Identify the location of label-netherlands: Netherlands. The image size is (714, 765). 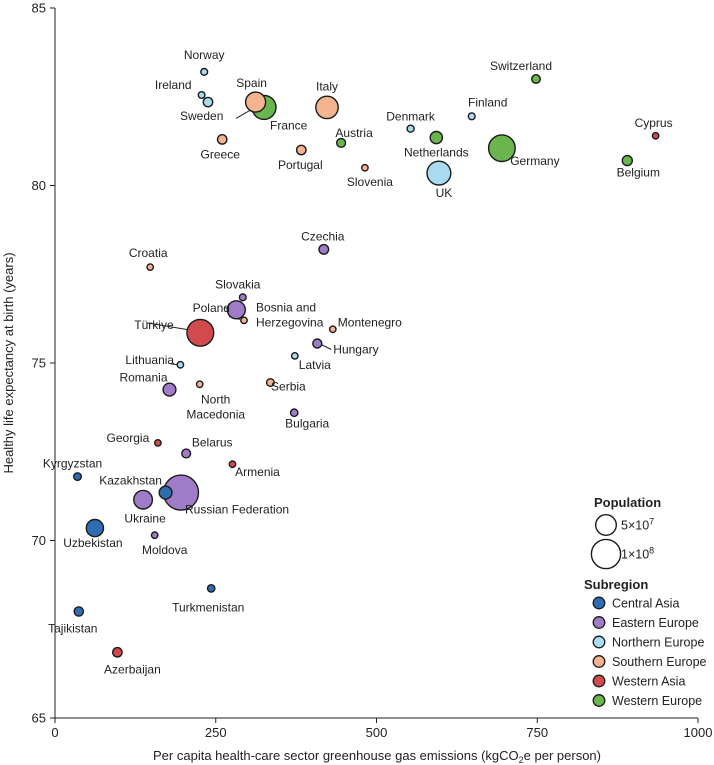
(436, 153).